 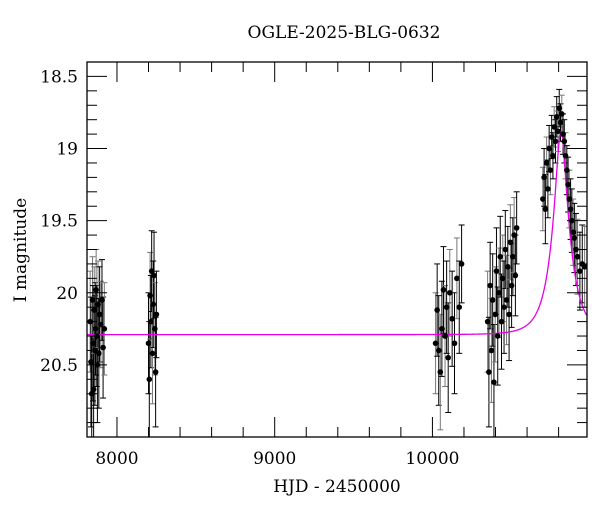 I want to click on x-axis-tick-labels: 8000 9000 10000, so click(x=277, y=459).